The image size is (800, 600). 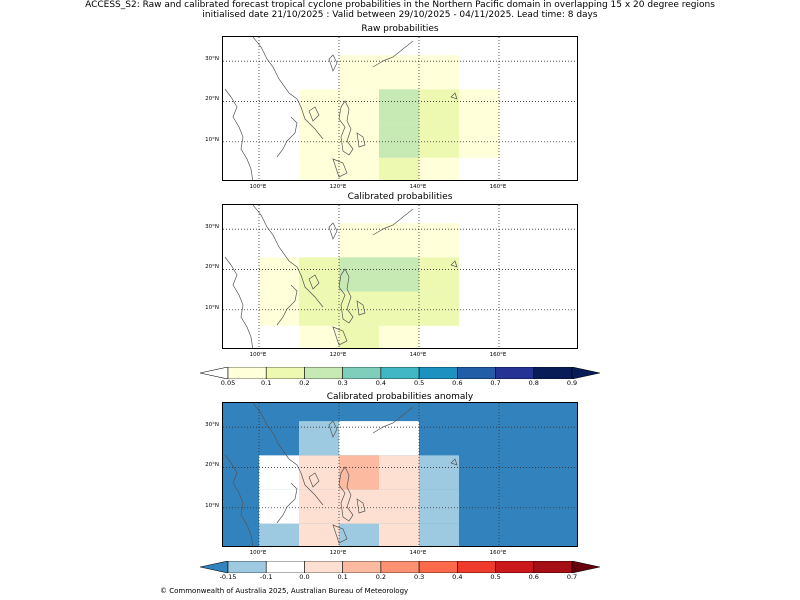 I want to click on colorbar-tick-label: 0.8, so click(x=533, y=383).